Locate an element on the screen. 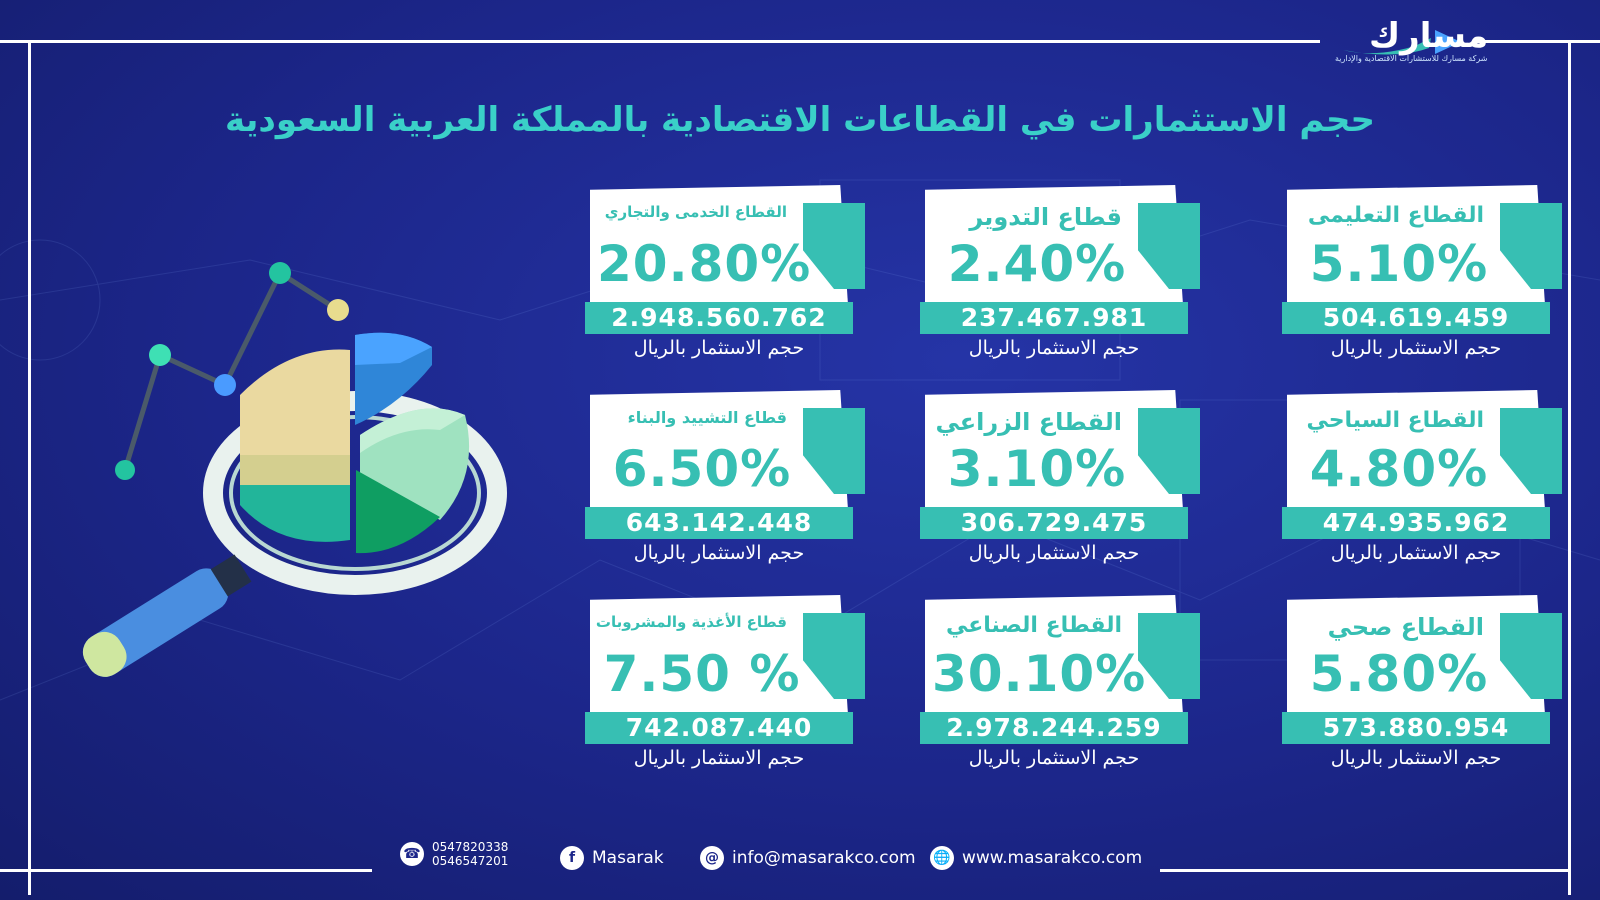 This screenshot has height=900, width=1600. sector-name: قطاع التدوير is located at coordinates (1045, 217).